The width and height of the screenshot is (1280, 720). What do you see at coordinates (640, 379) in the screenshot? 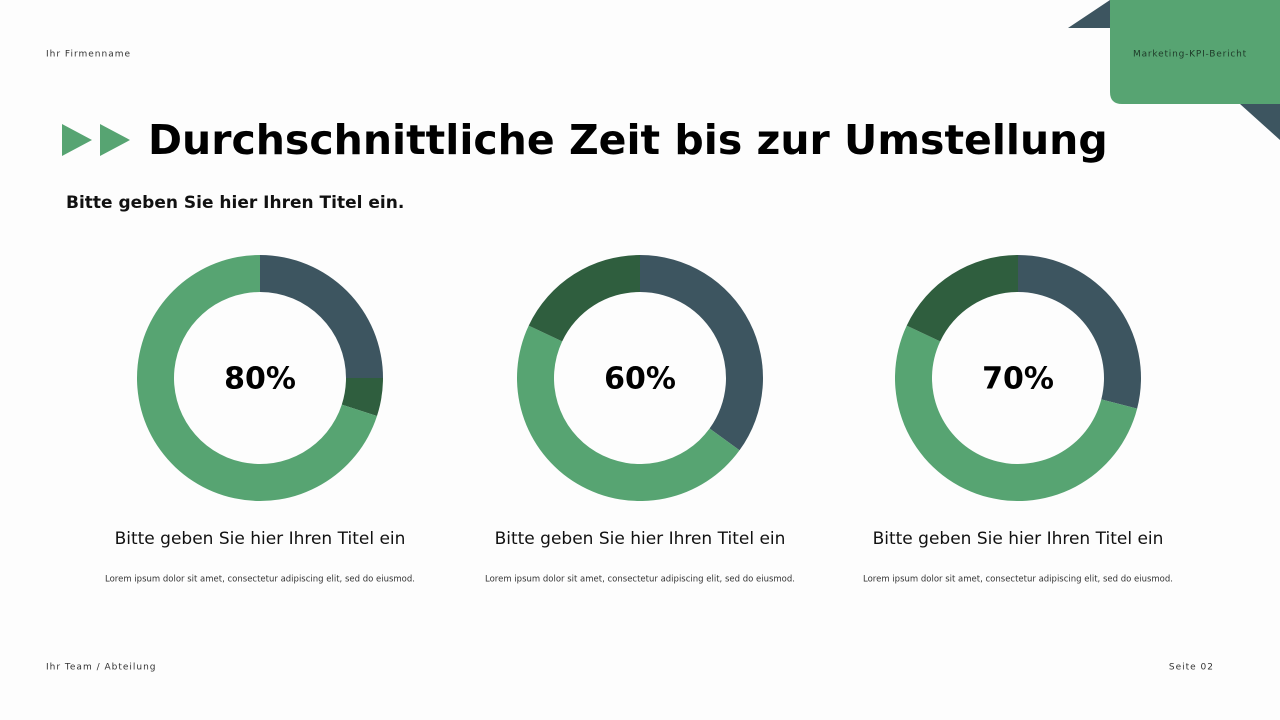
I see `center-label: 60%` at bounding box center [640, 379].